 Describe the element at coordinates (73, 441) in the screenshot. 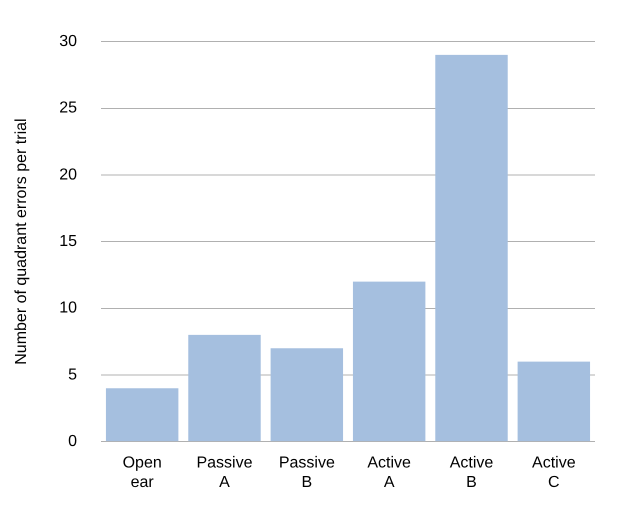

I see `y-tick-label: 0` at that location.